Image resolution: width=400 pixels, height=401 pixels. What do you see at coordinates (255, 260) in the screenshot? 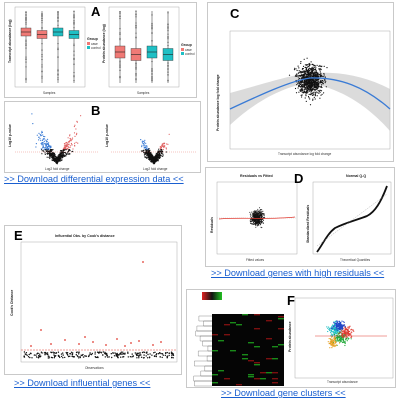
I see `panel-d-left-xlabel: Fitted values` at bounding box center [255, 260].